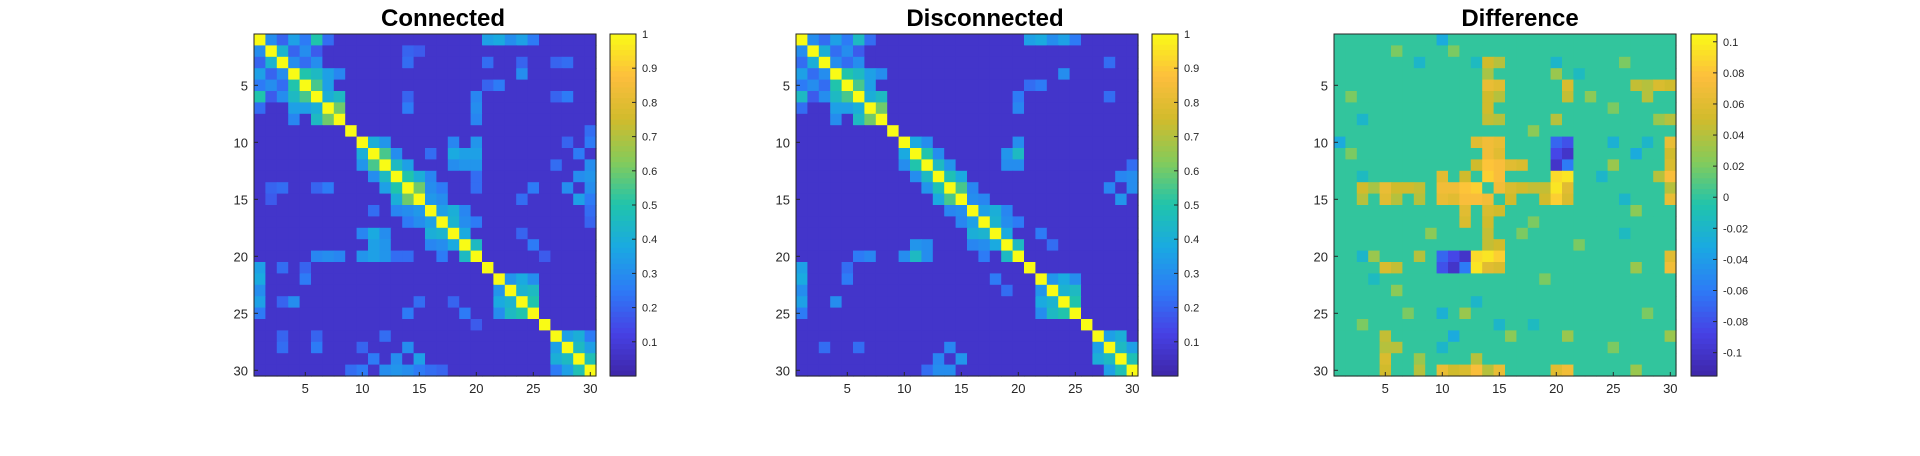 Image resolution: width=1920 pixels, height=456 pixels. Describe the element at coordinates (305, 388) in the screenshot. I see `x-tick-label: 5` at that location.